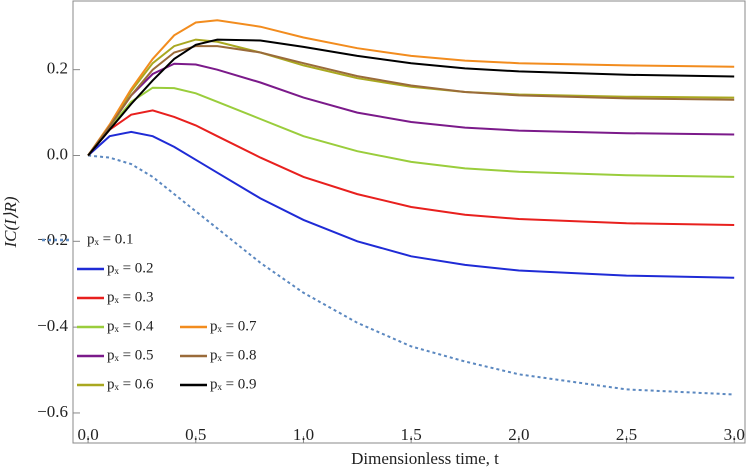 The width and height of the screenshot is (746, 471). I want to click on legend-label: pₓ = 0.7, so click(233, 326).